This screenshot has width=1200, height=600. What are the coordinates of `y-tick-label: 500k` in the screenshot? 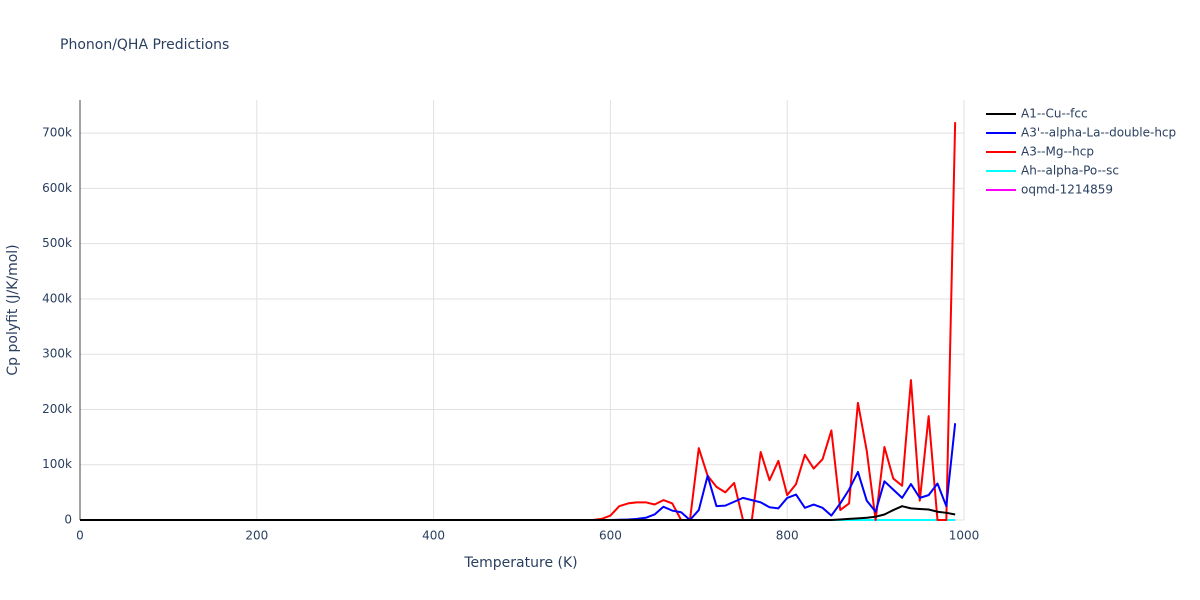 It's located at (57, 243).